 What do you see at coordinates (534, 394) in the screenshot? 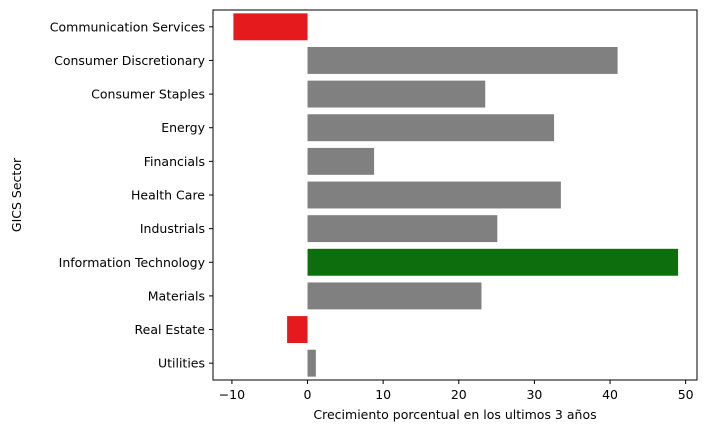
I see `x-tick-label: 30` at bounding box center [534, 394].